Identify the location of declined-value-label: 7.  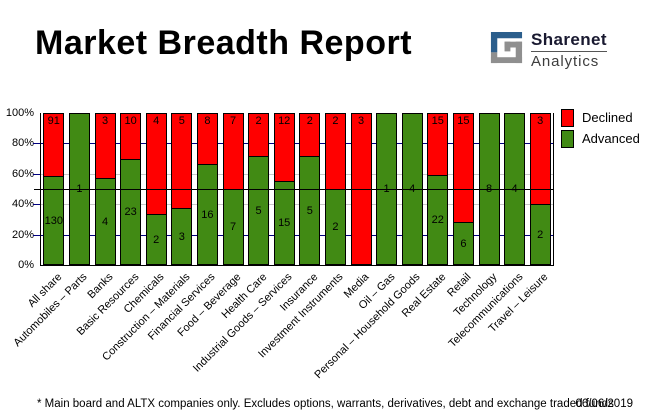
(233, 121).